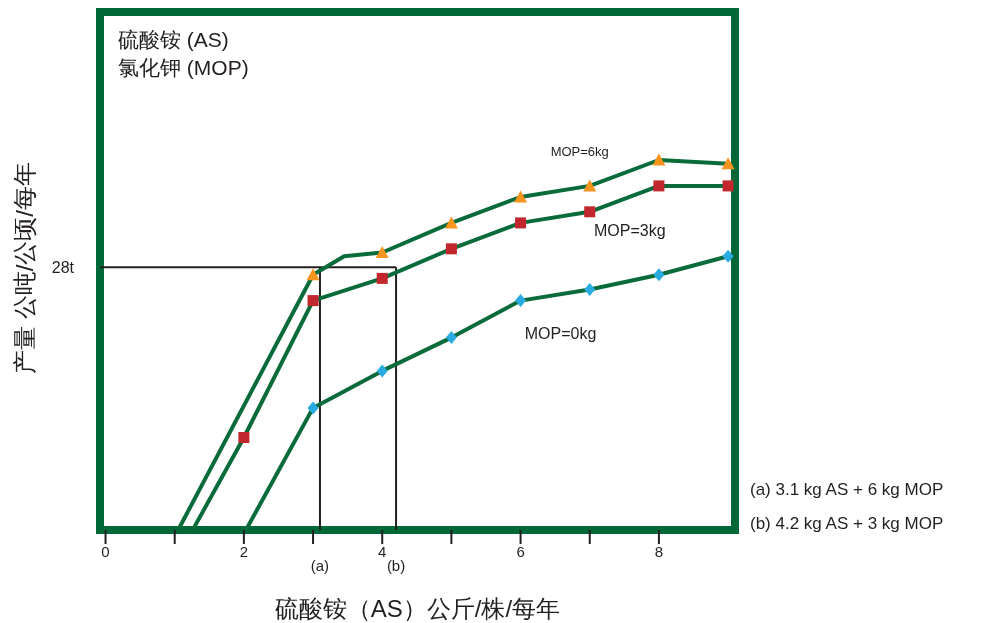 The height and width of the screenshot is (623, 1001). Describe the element at coordinates (183, 68) in the screenshot. I see `text: 氯化钾 (MOP)` at that location.